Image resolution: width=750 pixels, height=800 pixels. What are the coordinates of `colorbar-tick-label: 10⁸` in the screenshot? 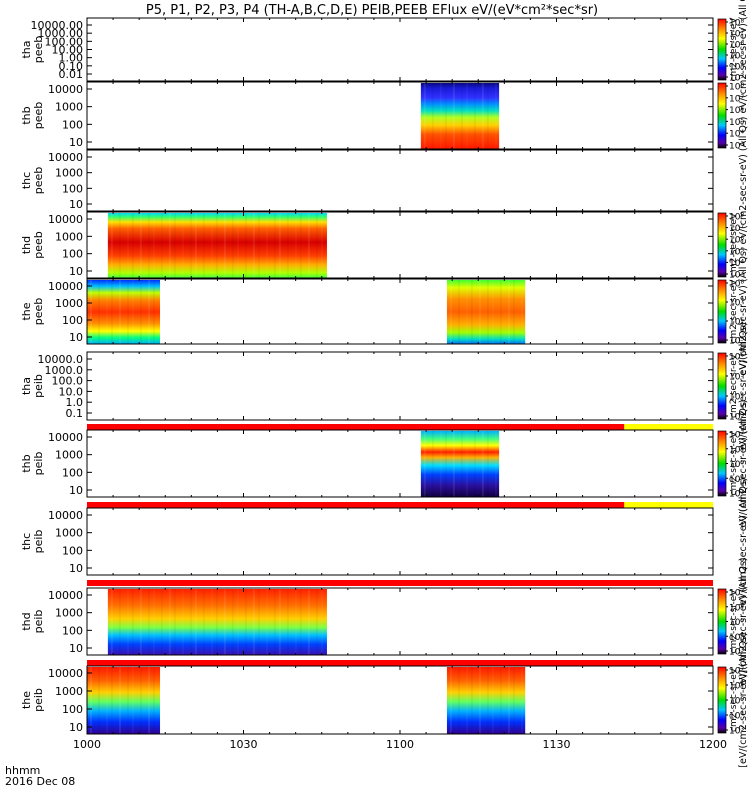 It's located at (736, 218).